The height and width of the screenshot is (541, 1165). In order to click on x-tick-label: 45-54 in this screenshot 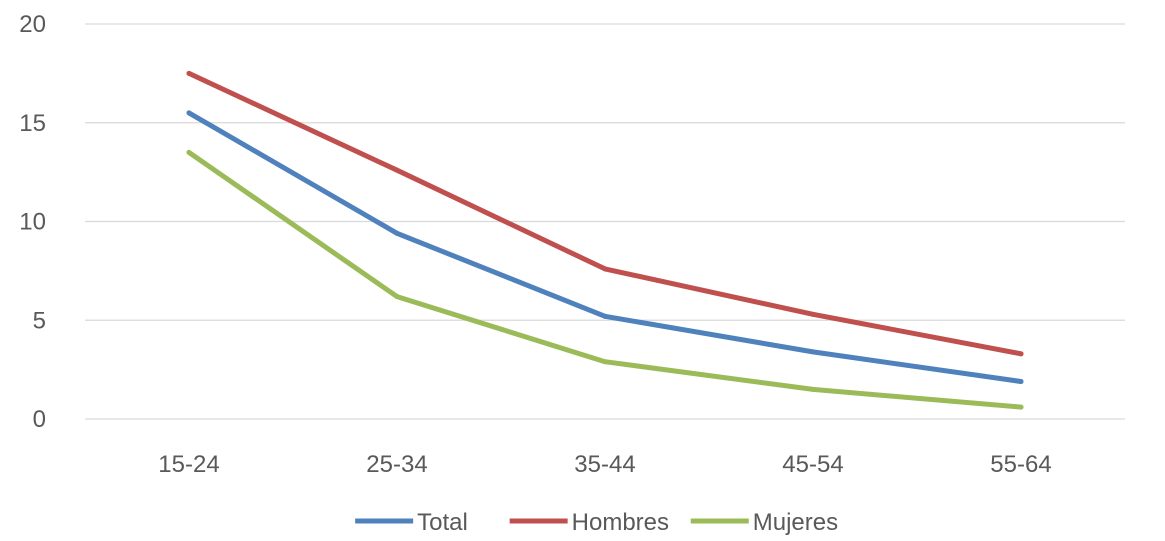, I will do `click(812, 464)`.